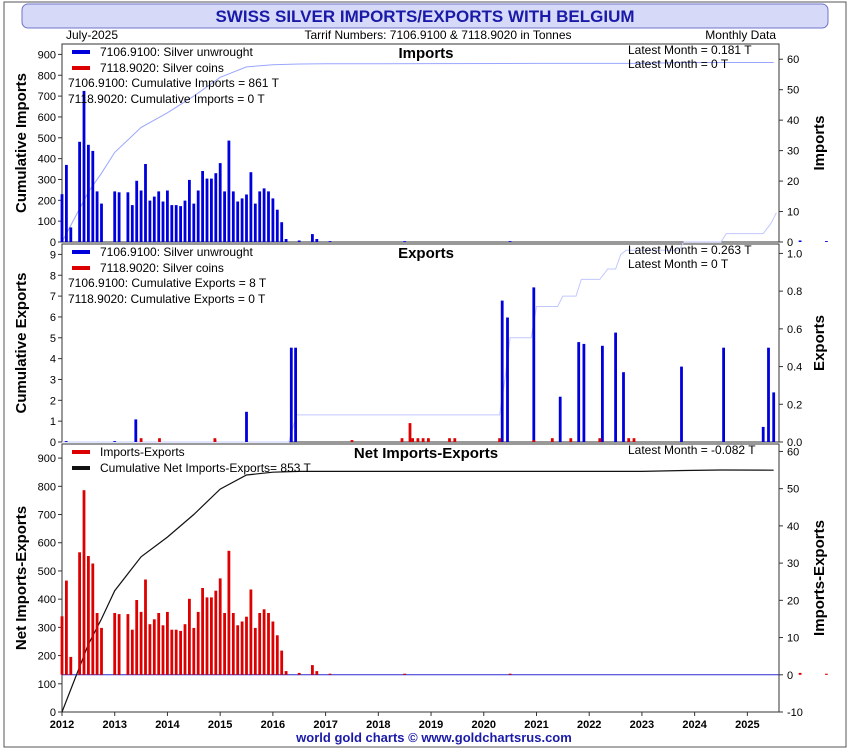 Image resolution: width=850 pixels, height=750 pixels. Describe the element at coordinates (62, 725) in the screenshot. I see `x-tick-label: 2012` at that location.